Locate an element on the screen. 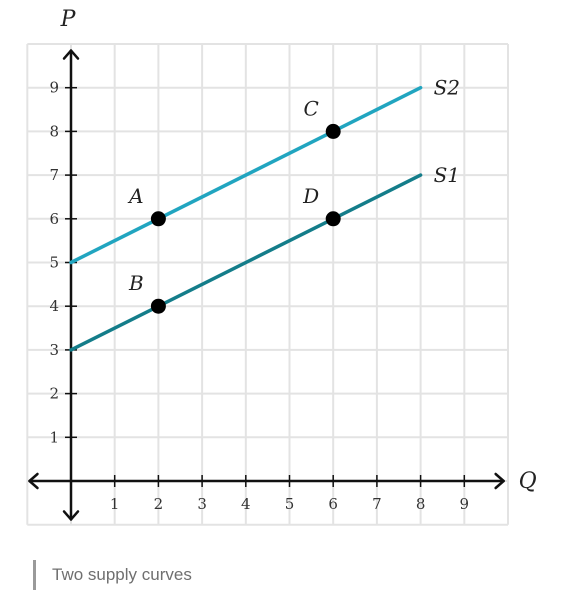 This screenshot has height=598, width=573. point-d is located at coordinates (333, 219).